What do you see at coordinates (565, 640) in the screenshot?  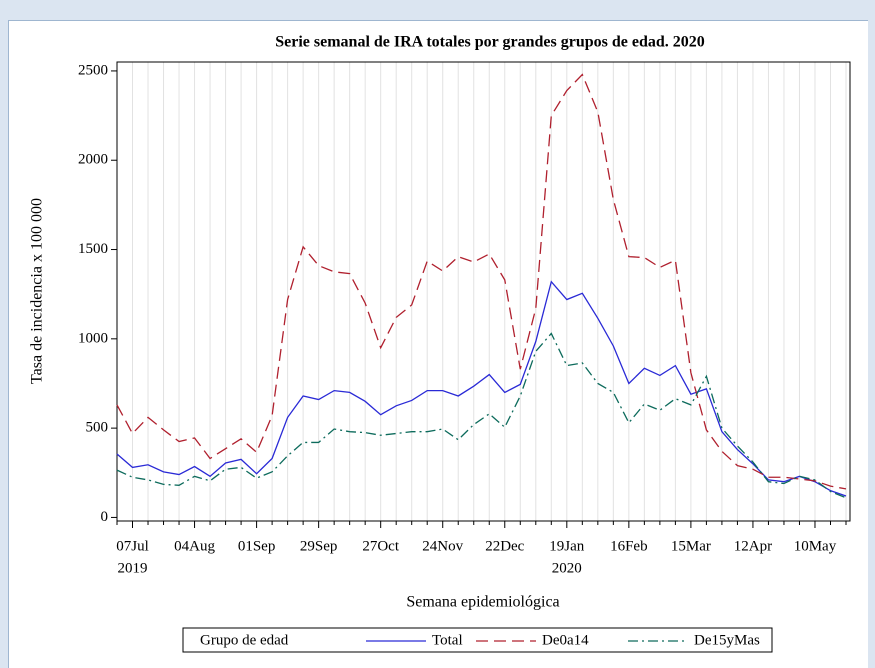 I see `legend-label: De0a14` at bounding box center [565, 640].